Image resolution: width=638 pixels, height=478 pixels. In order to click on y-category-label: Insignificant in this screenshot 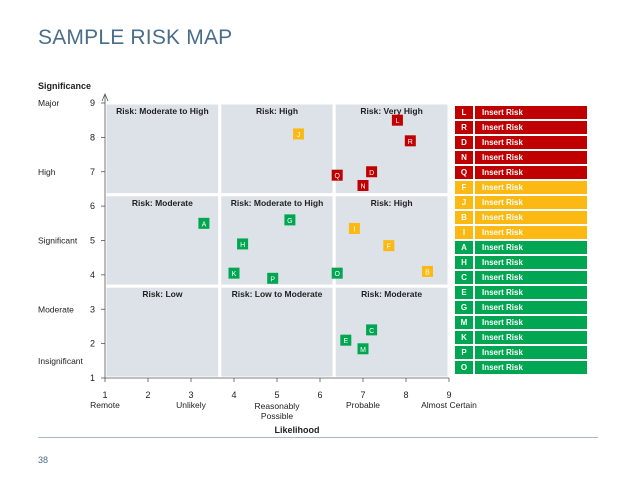, I will do `click(61, 361)`.